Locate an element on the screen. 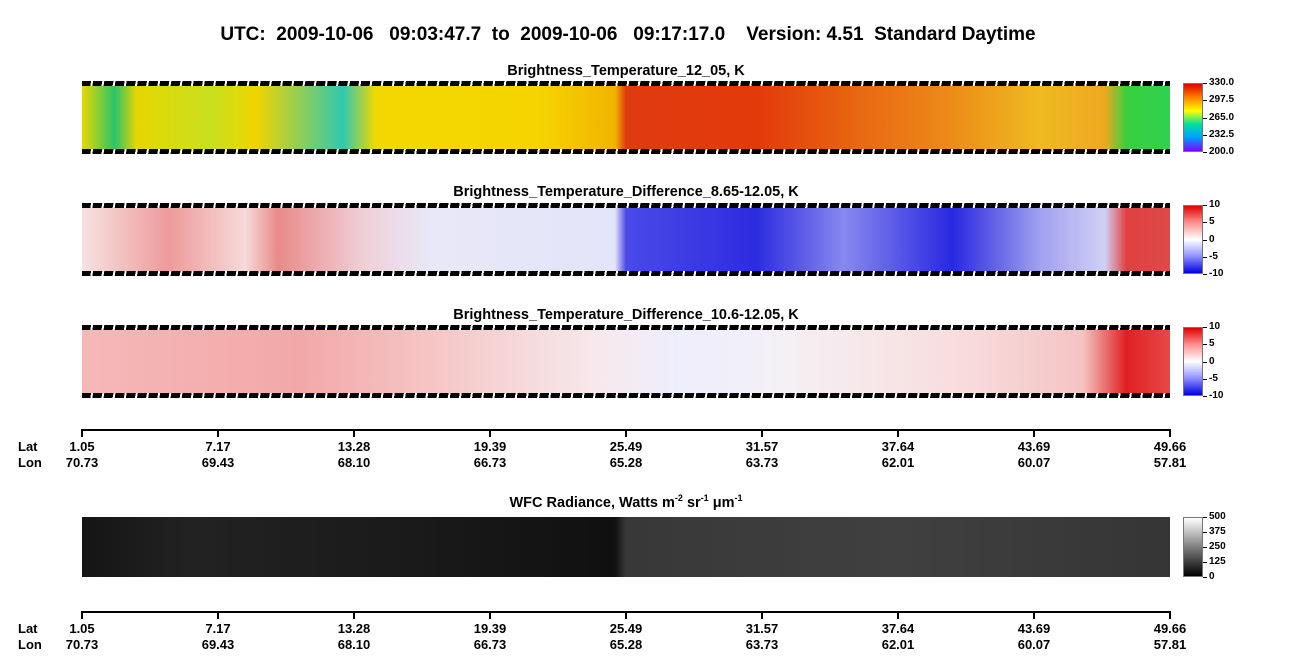 Image resolution: width=1300 pixels, height=667 pixels. colorbar-label: 250 is located at coordinates (1217, 546).